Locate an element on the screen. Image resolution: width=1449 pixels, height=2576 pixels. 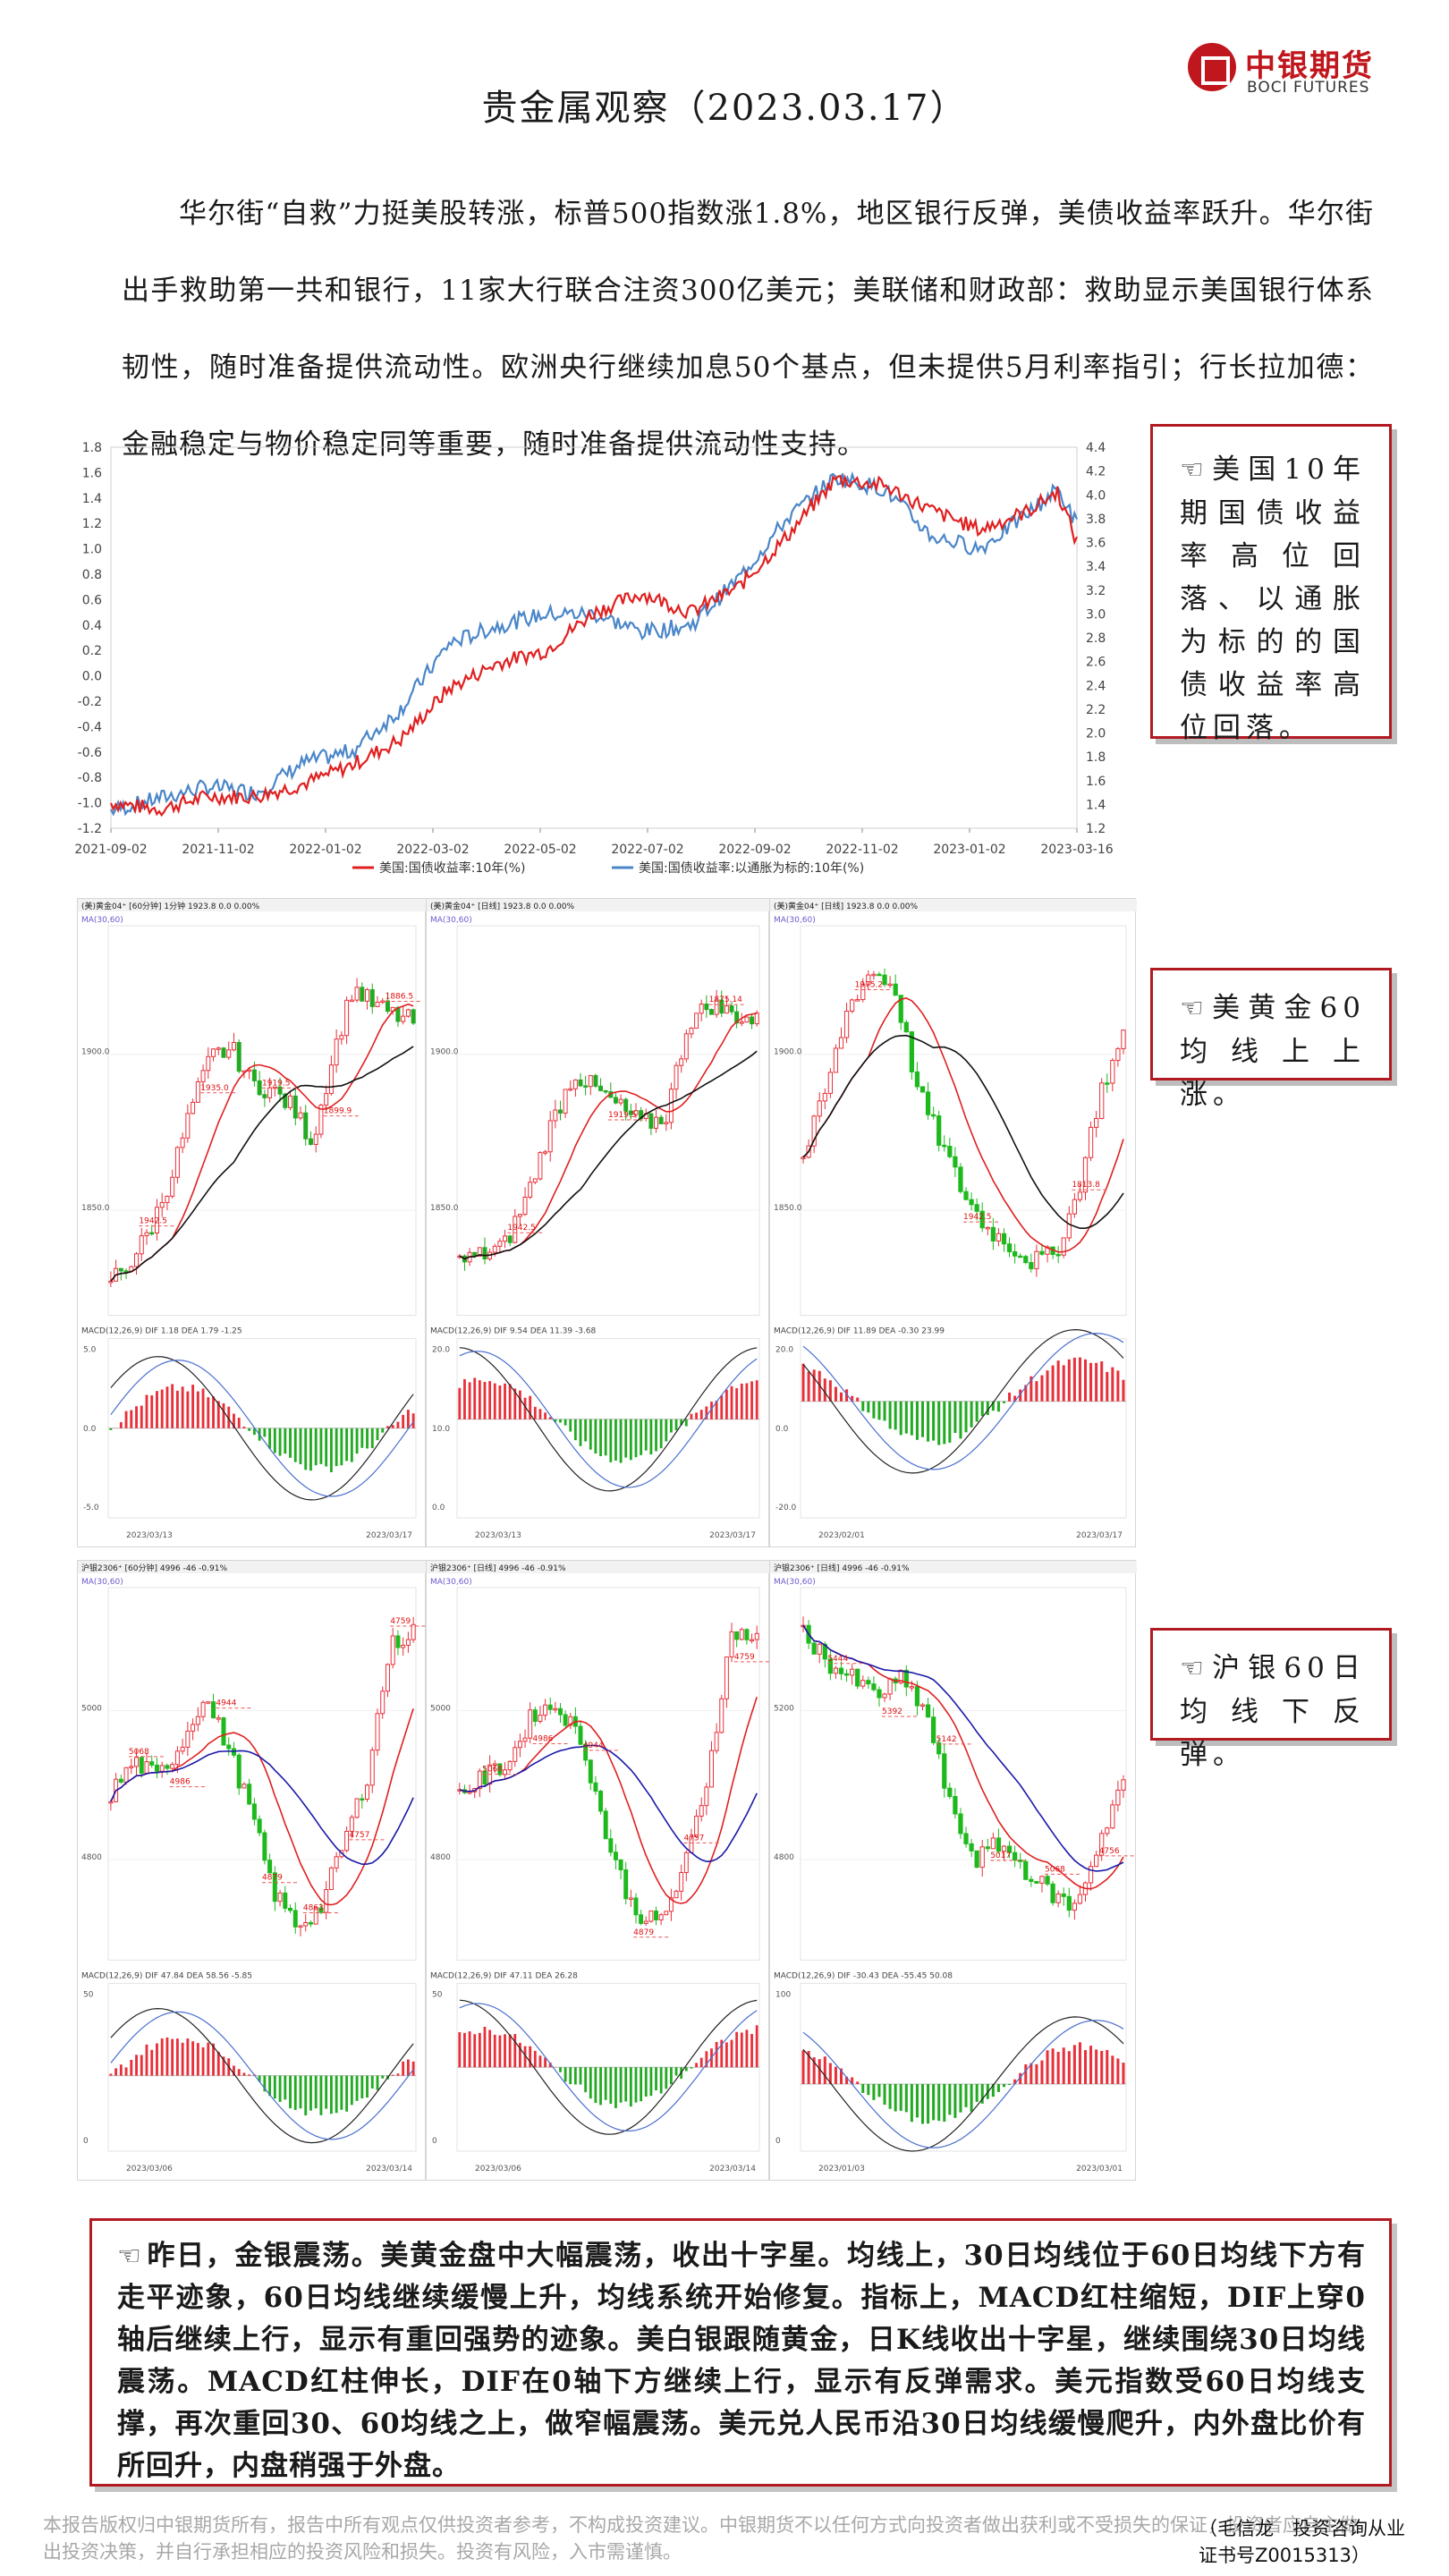
left-tick-label: -0.6 is located at coordinates (90, 753).